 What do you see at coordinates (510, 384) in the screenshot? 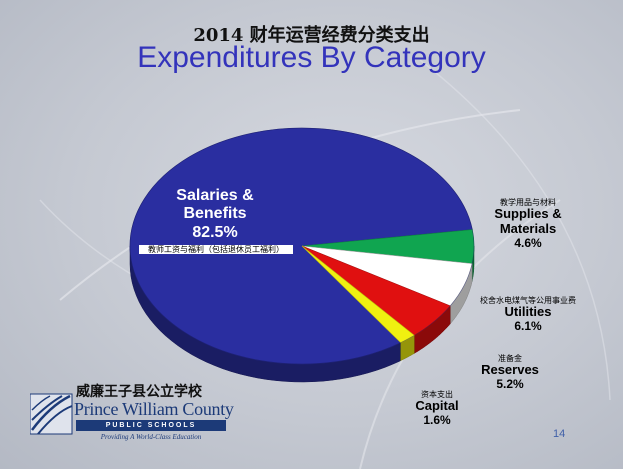
I see `label-reserves-percent: 5.2%` at bounding box center [510, 384].